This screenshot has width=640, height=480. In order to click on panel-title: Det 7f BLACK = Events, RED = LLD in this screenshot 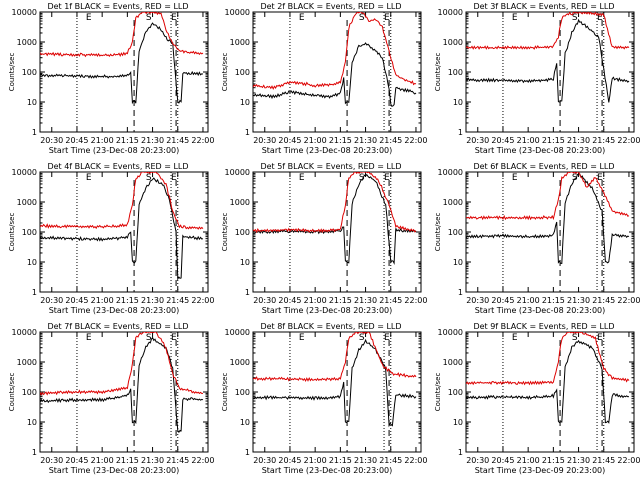, I will do `click(117, 326)`.